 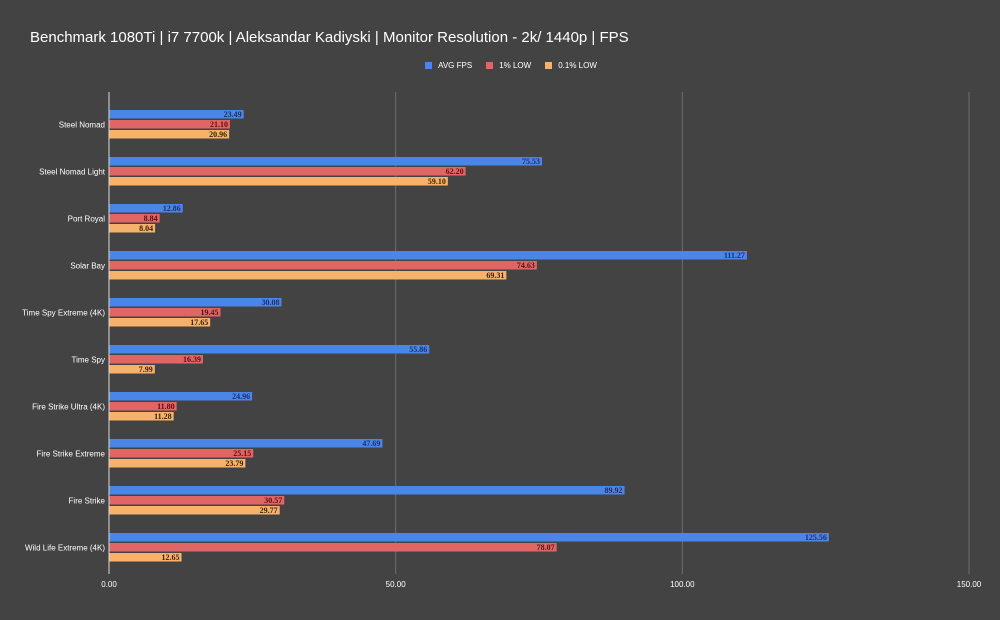 I want to click on category-label: Fire Strike, so click(x=87, y=500).